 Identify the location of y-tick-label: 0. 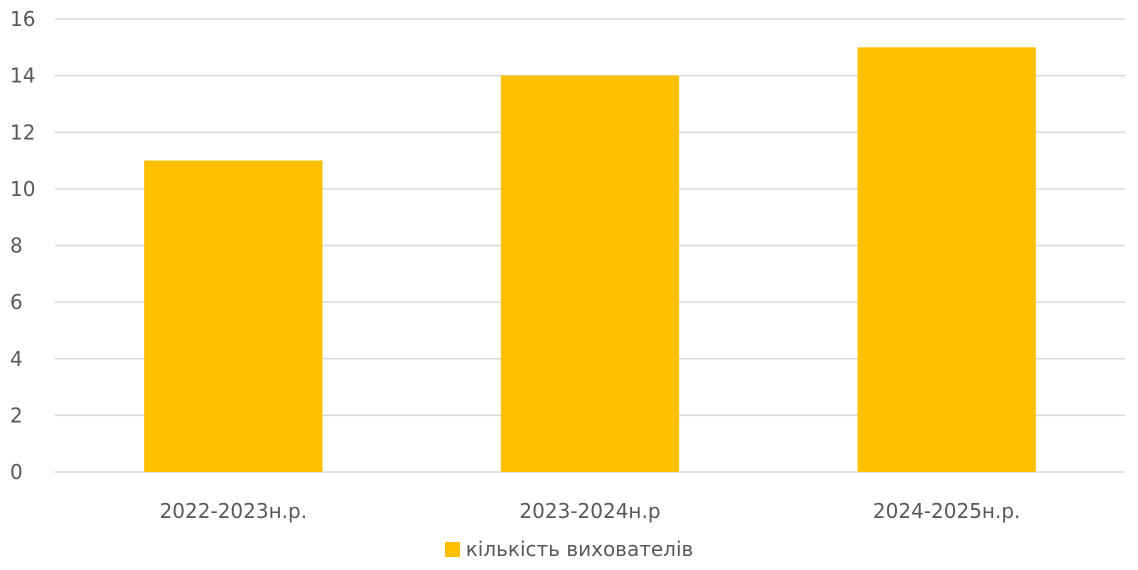
(16, 472).